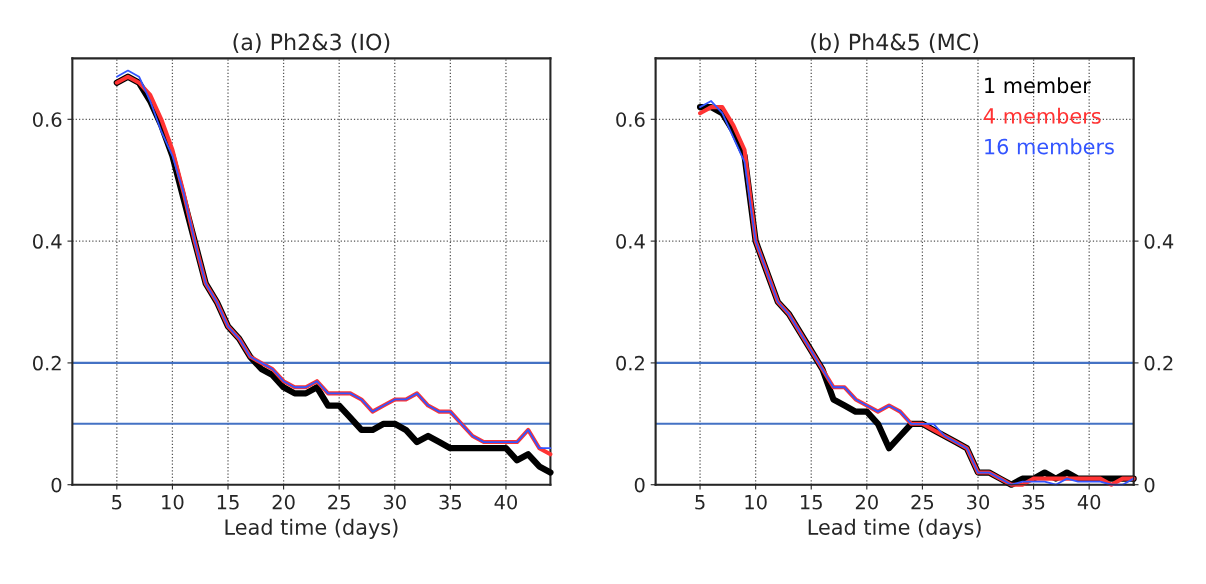 The height and width of the screenshot is (584, 1206). Describe the element at coordinates (1149, 485) in the screenshot. I see `y2-tick-label: 0` at that location.